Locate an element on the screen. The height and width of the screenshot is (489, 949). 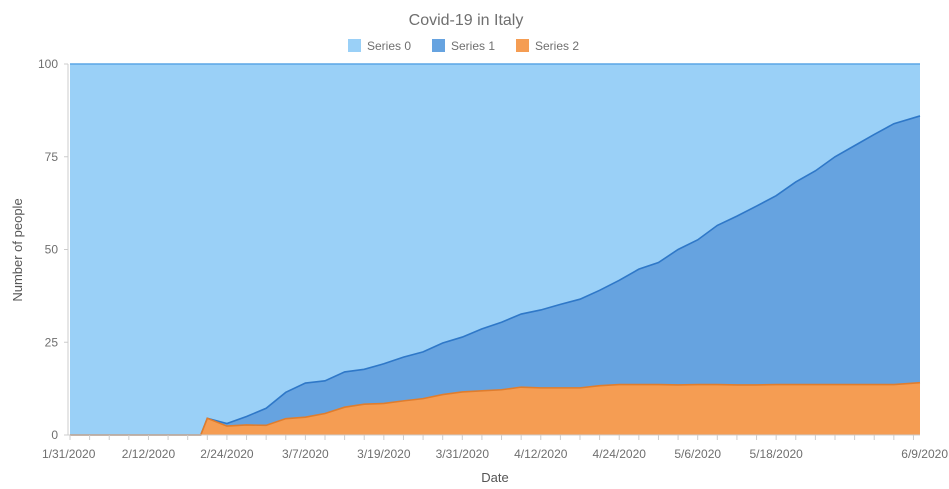
legend-label-series-2: Series 2 is located at coordinates (557, 46).